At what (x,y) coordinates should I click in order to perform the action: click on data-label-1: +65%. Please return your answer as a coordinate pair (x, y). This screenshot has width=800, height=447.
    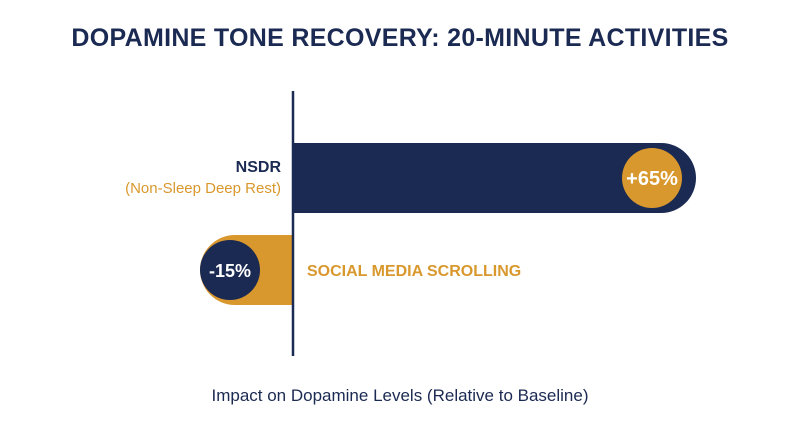
    Looking at the image, I should click on (652, 179).